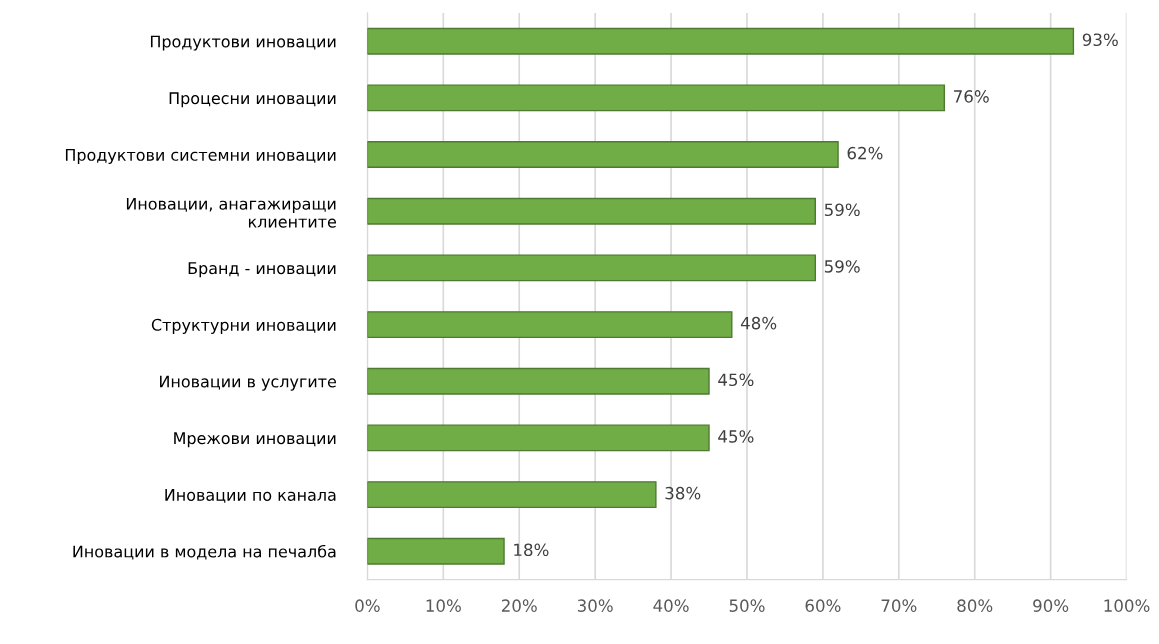  I want to click on data-label: 18%, so click(531, 550).